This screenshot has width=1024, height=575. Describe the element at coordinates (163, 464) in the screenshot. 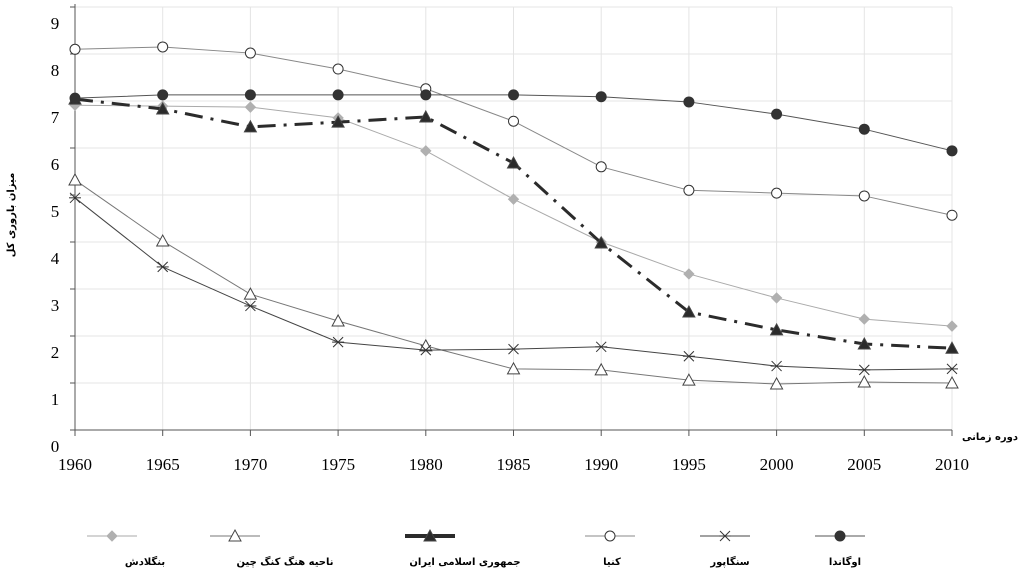

I see `x-tick-label: 1965` at that location.